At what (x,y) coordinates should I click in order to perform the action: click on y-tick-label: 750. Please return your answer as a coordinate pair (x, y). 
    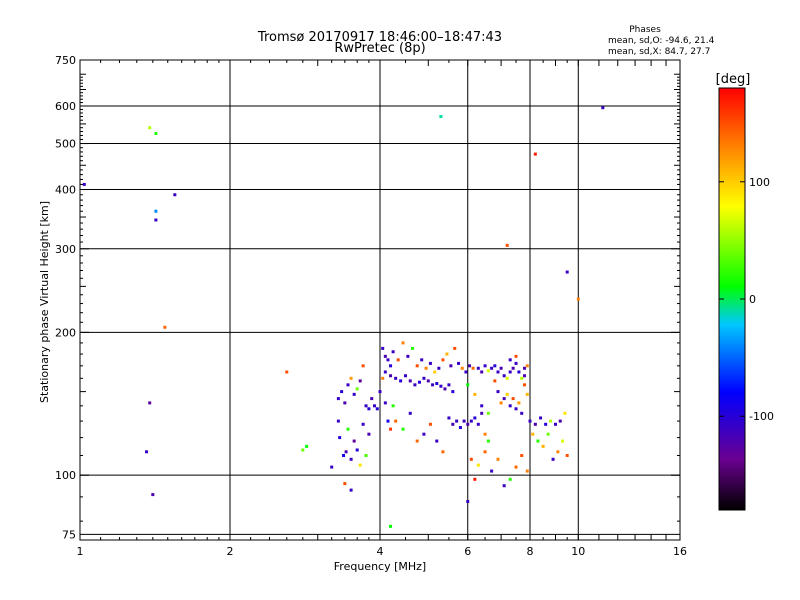
    Looking at the image, I should click on (65, 60).